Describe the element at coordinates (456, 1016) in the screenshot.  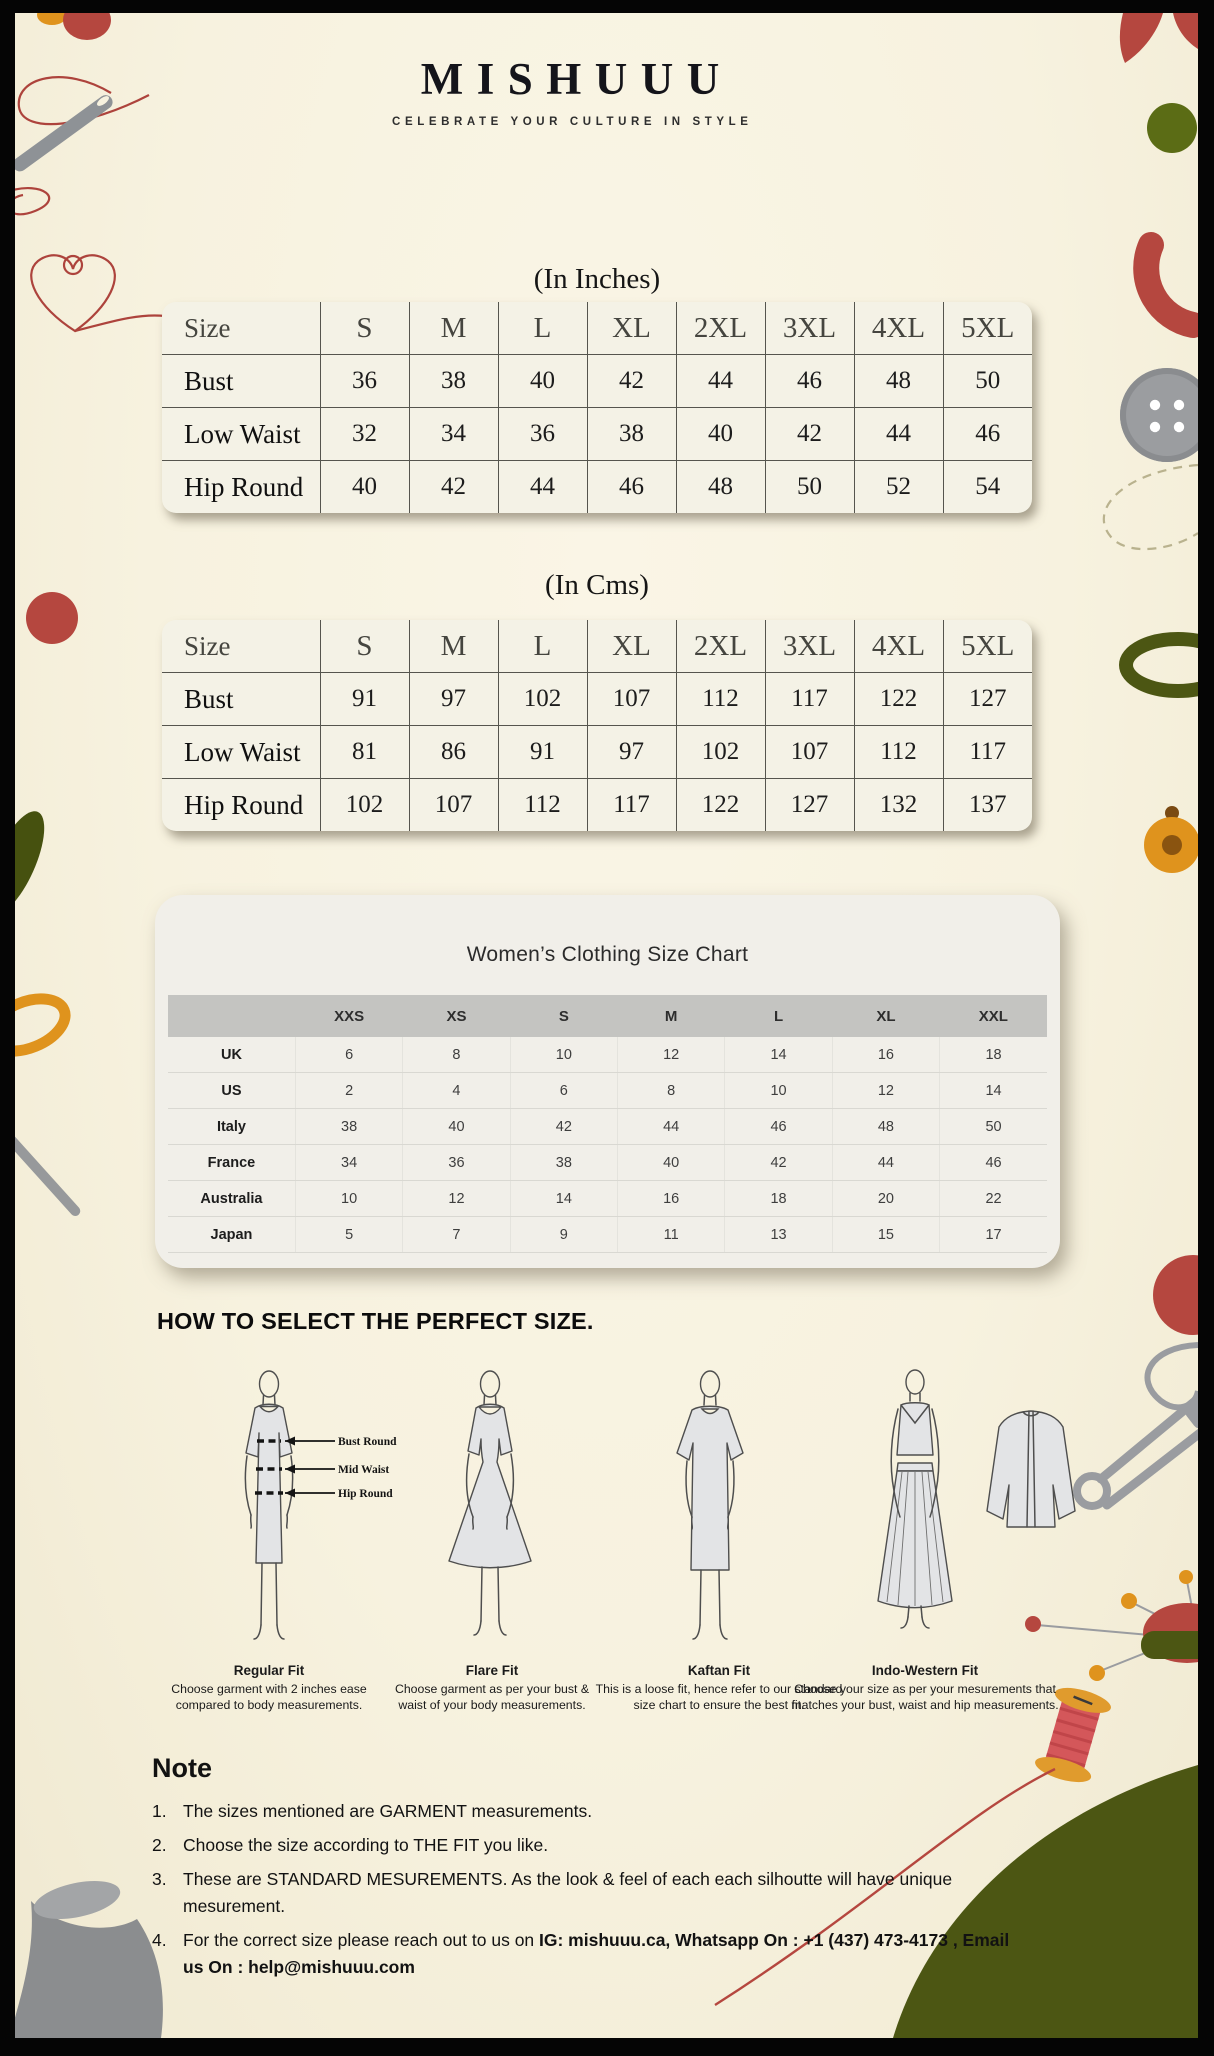
I see `size-col: XS` at that location.